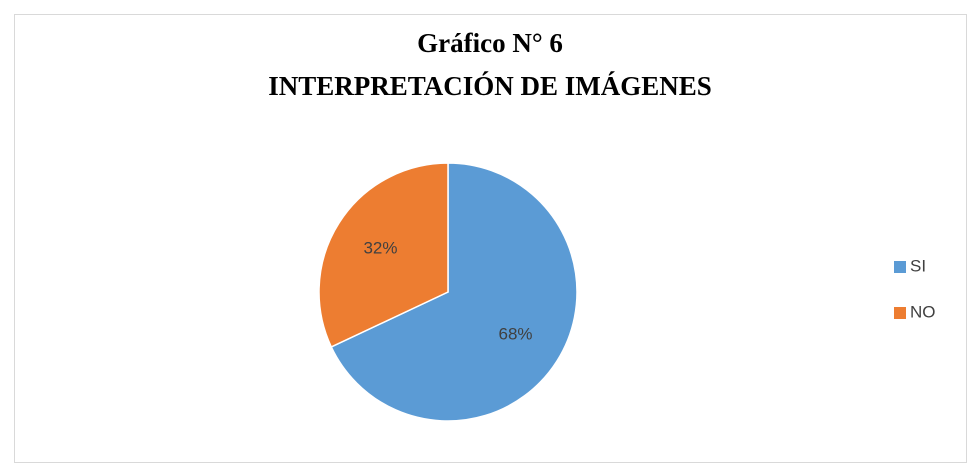 The height and width of the screenshot is (464, 968). I want to click on data-label: 32%, so click(380, 248).